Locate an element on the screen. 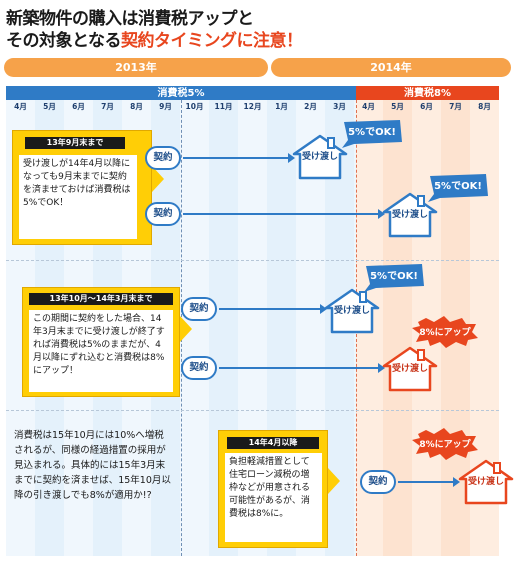 The width and height of the screenshot is (519, 562). section1-title: 13年9月末まで is located at coordinates (75, 143).